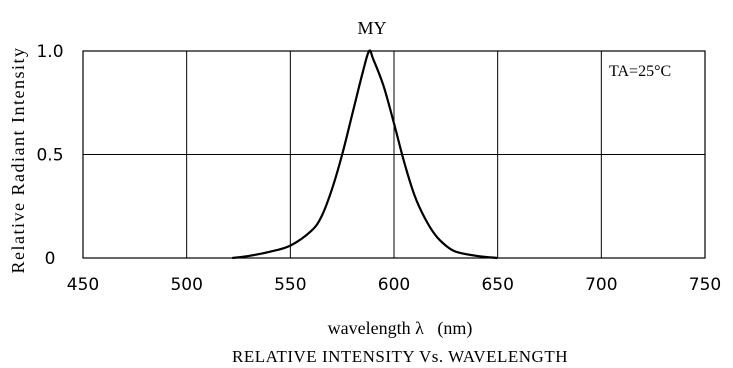 This screenshot has width=733, height=368. What do you see at coordinates (371, 28) in the screenshot?
I see `chart-title: MY` at bounding box center [371, 28].